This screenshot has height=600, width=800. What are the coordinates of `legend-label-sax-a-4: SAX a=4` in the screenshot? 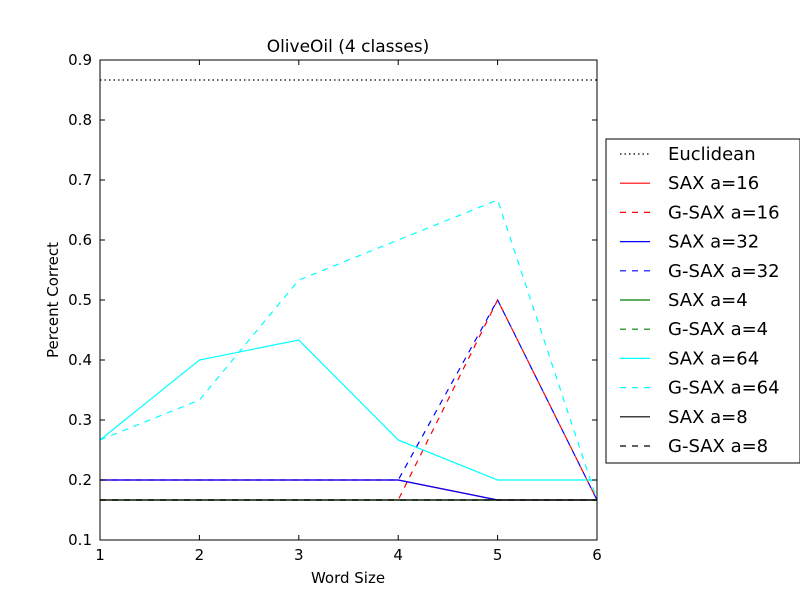 It's located at (708, 300).